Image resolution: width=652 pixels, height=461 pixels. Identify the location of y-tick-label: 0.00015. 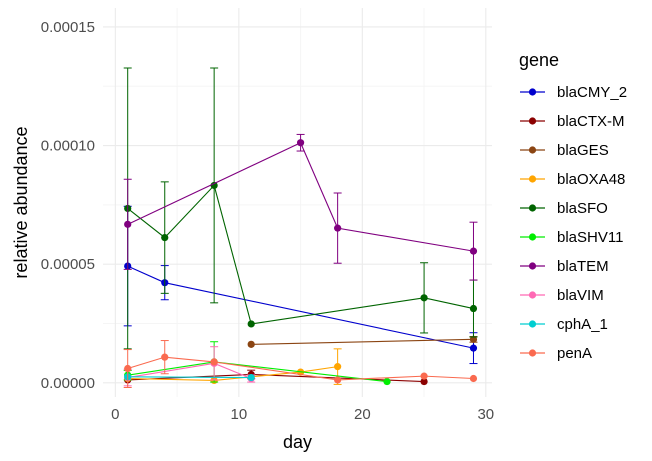
(68, 27).